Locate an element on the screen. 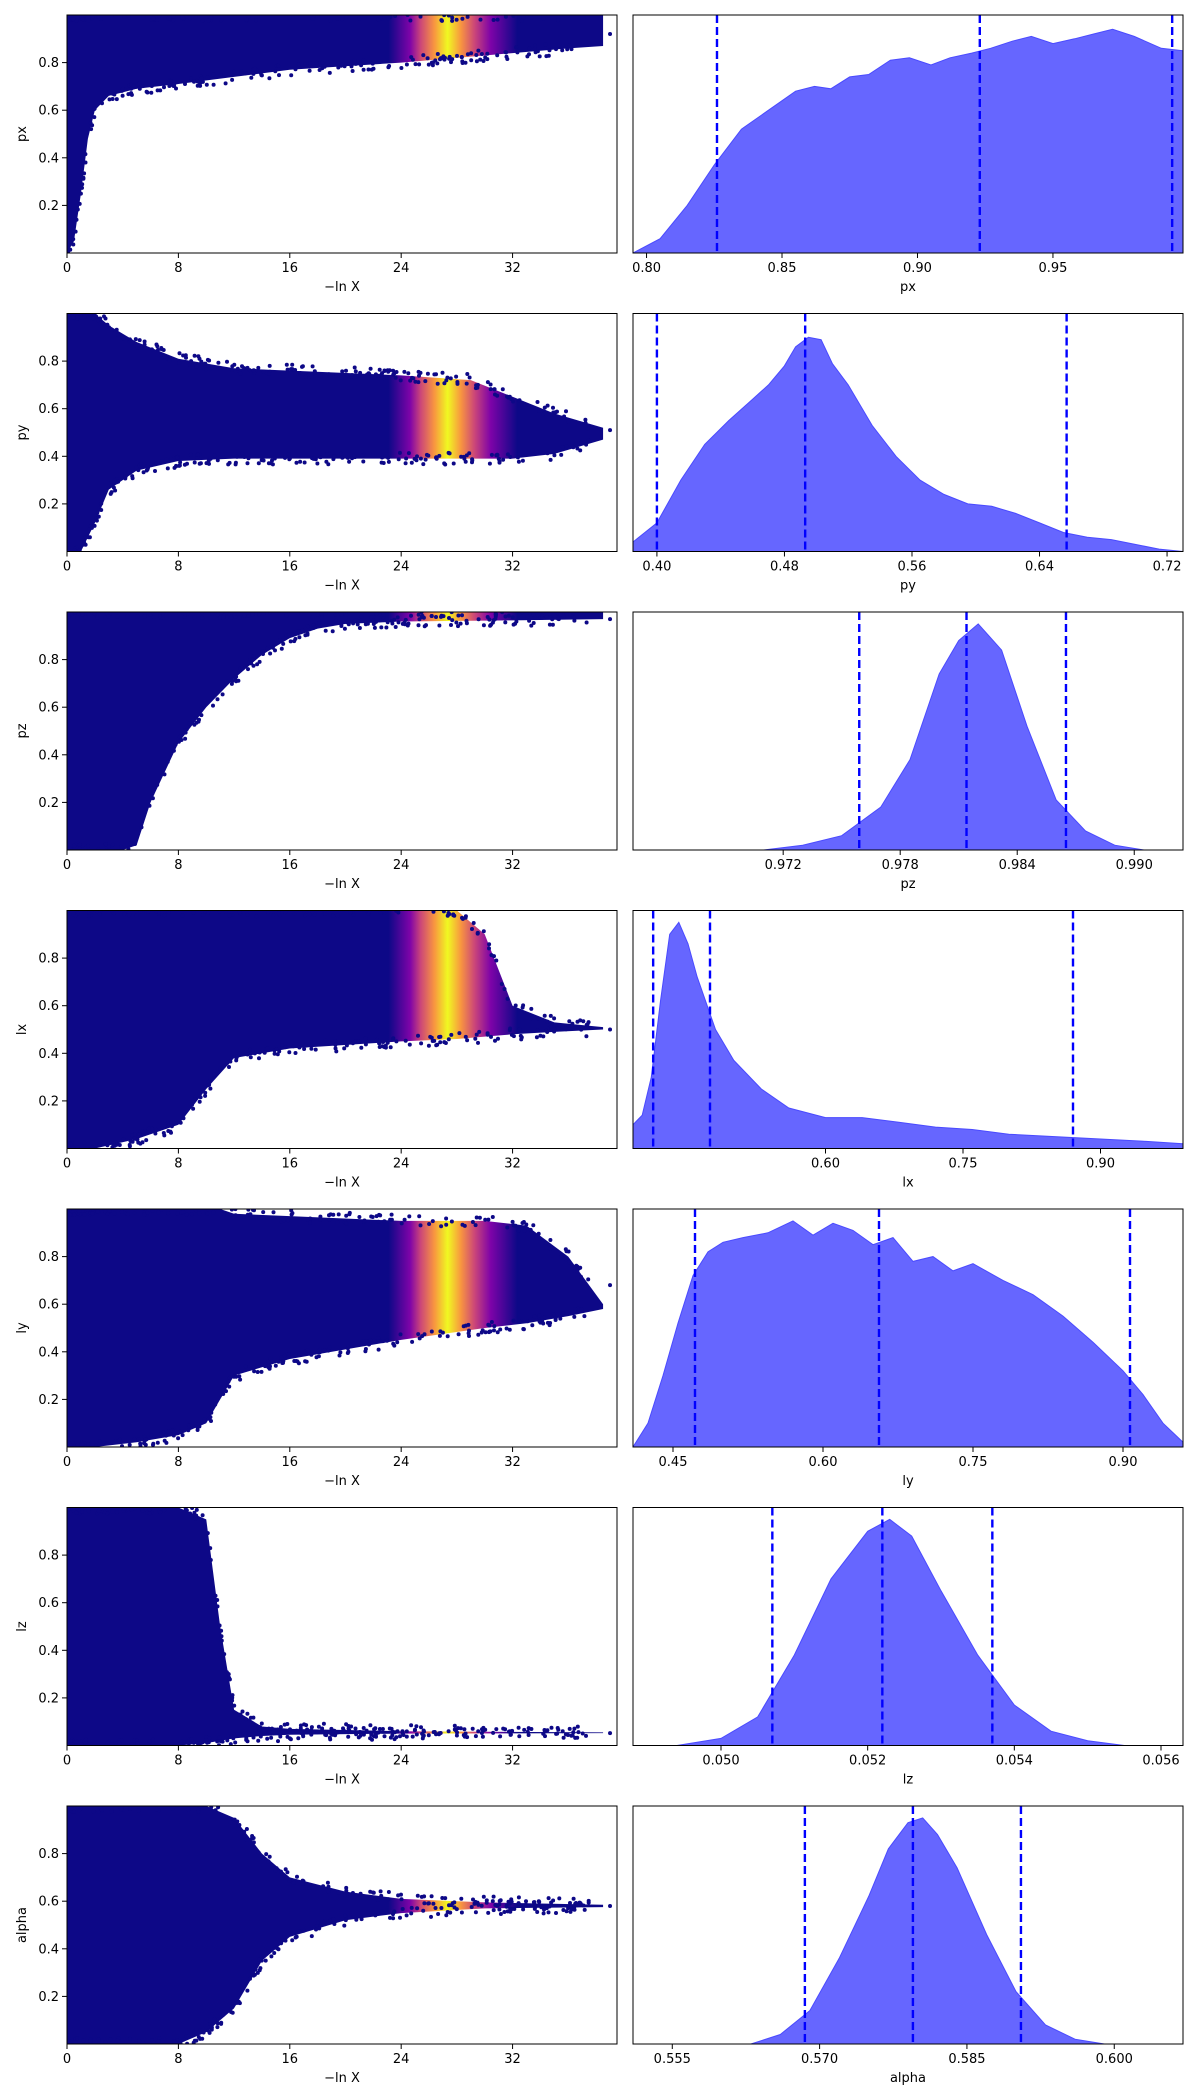 The width and height of the screenshot is (1200, 2100). trace-xtick-label: 32 is located at coordinates (512, 268).